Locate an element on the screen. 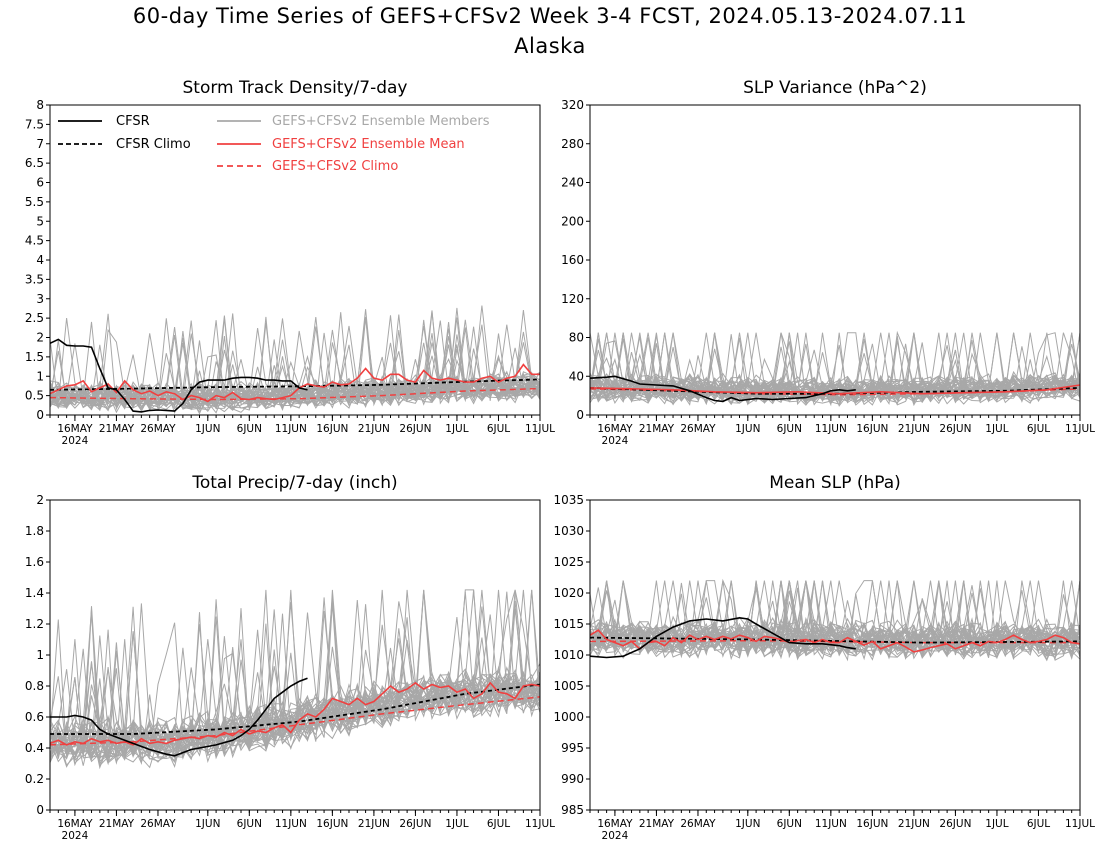  y-tick-label: 5.5 is located at coordinates (34, 202).